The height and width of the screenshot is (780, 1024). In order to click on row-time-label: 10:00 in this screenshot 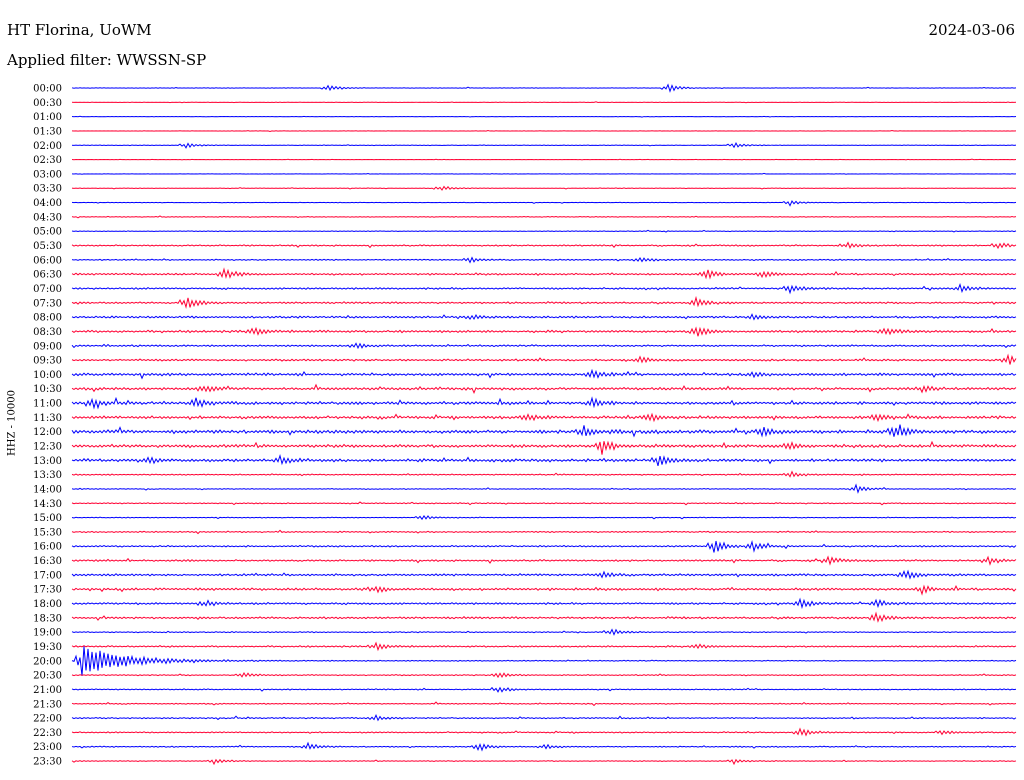, I will do `click(47, 375)`.